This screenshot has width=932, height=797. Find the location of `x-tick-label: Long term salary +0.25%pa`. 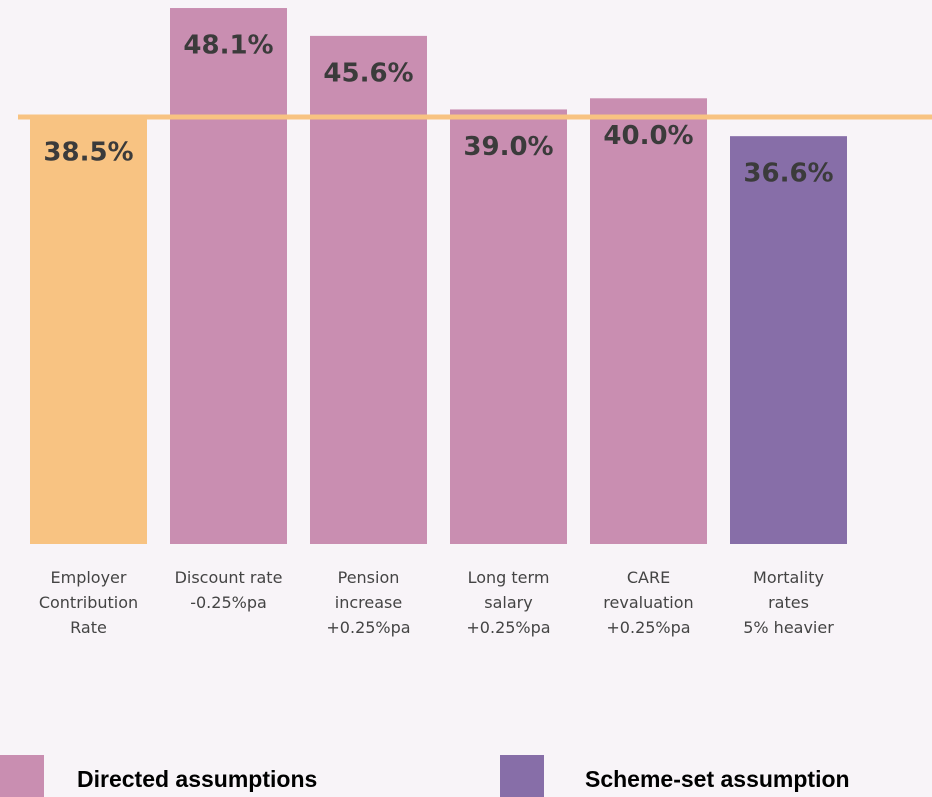

x-tick-label: Long term salary +0.25%pa is located at coordinates (508, 602).